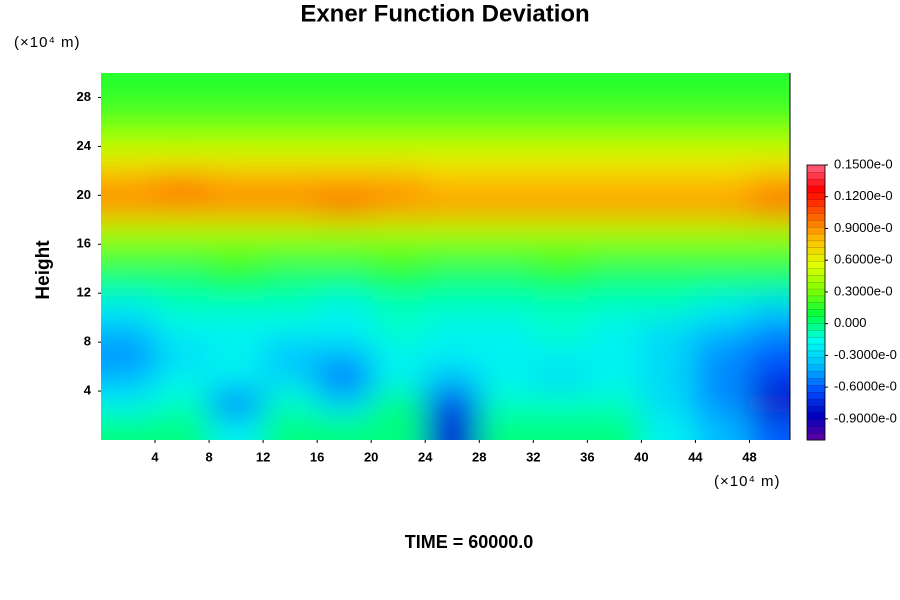 Image resolution: width=900 pixels, height=600 pixels. Describe the element at coordinates (444, 13) in the screenshot. I see `chart-title: Exner Function Deviation` at that location.